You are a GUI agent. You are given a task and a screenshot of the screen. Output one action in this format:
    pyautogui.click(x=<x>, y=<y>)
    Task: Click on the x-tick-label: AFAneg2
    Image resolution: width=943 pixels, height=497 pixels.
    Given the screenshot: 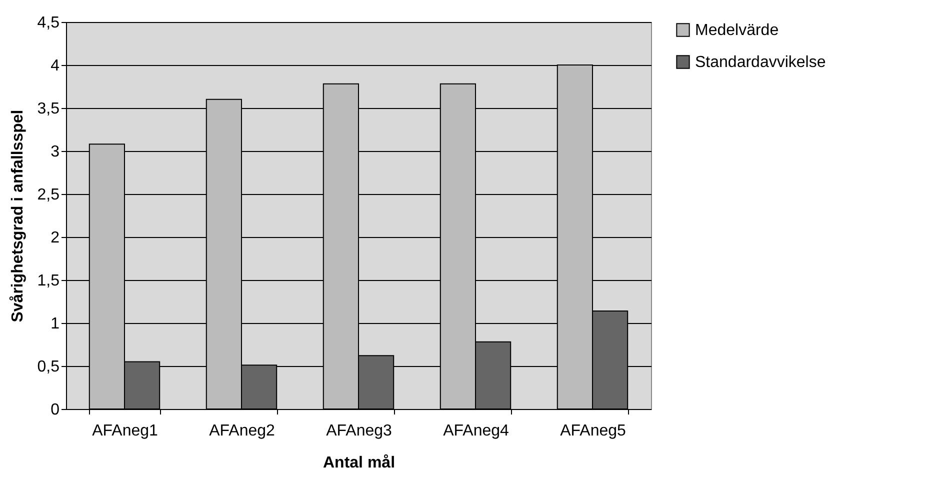 What is the action you would take?
    pyautogui.click(x=242, y=431)
    